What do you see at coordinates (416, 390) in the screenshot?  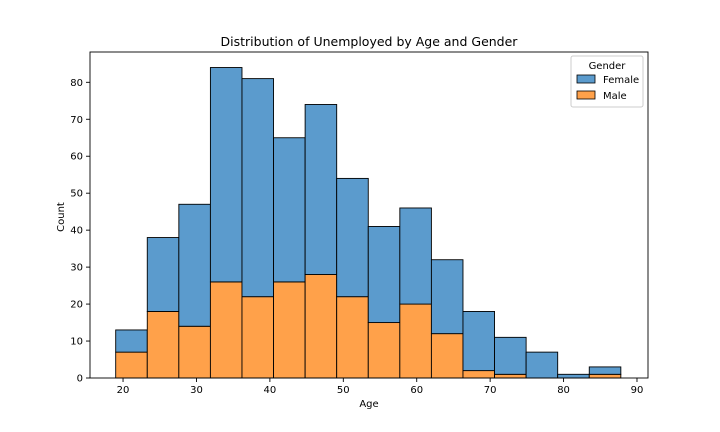 I see `x-tick-label-60: 60` at bounding box center [416, 390].